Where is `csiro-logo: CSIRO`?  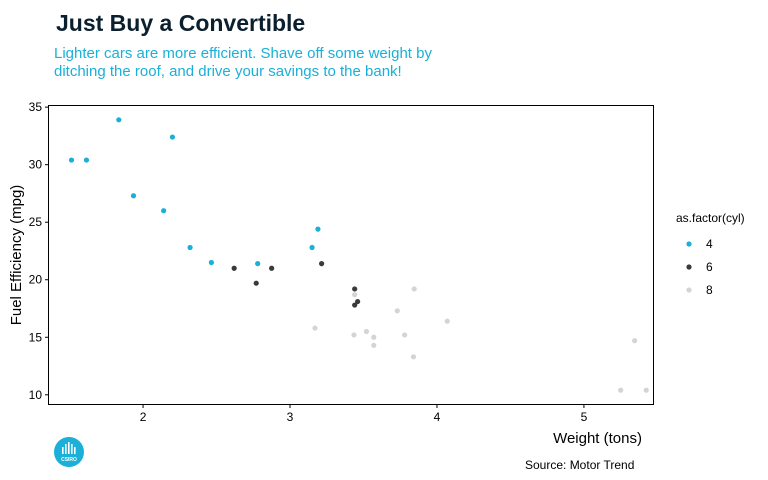
csiro-logo: CSIRO is located at coordinates (69, 452).